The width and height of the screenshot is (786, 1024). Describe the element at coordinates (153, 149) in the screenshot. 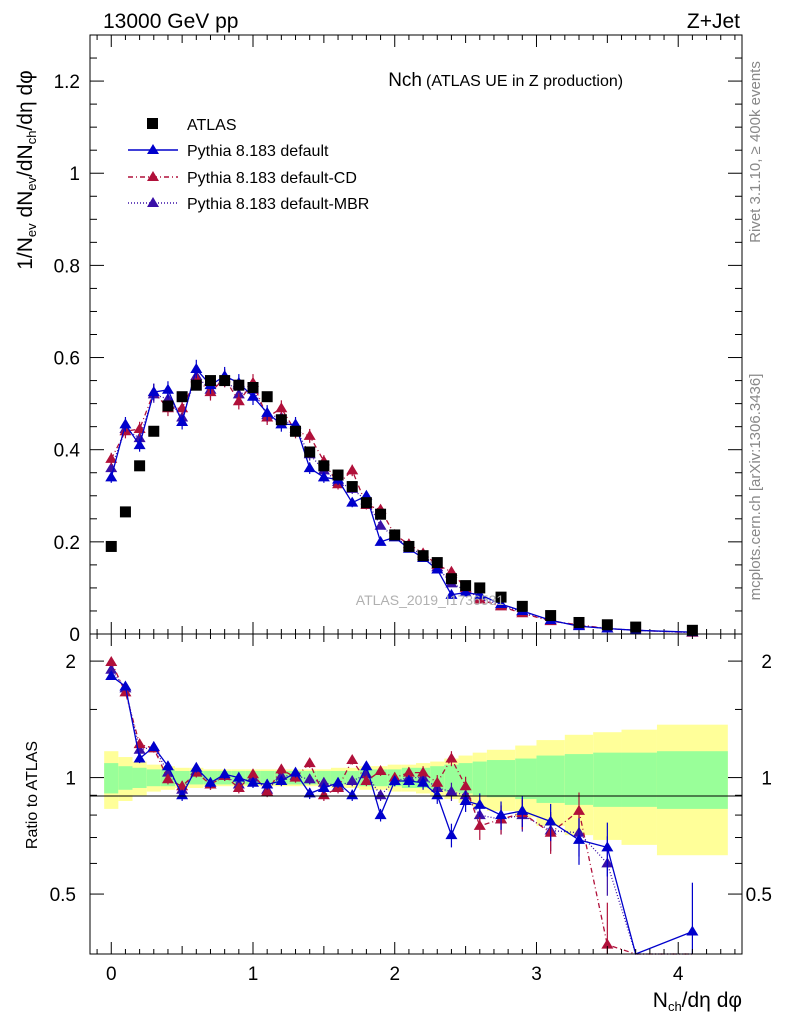

I see `legend-marker-default` at that location.